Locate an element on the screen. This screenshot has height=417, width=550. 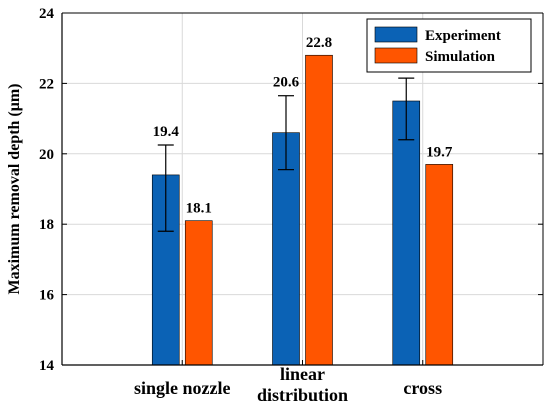
legend-label-experiment: Experiment is located at coordinates (463, 36).